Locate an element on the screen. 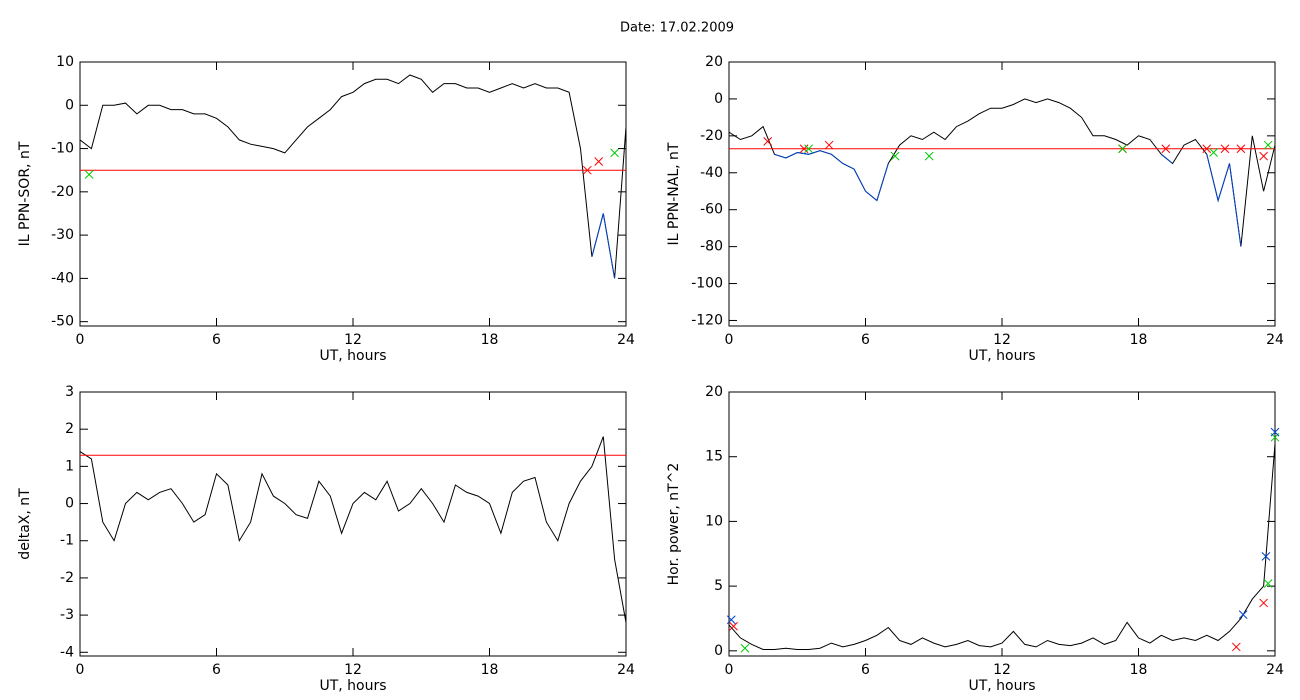 The height and width of the screenshot is (700, 1300). page-title: Date: 17.02.2009 is located at coordinates (677, 28).